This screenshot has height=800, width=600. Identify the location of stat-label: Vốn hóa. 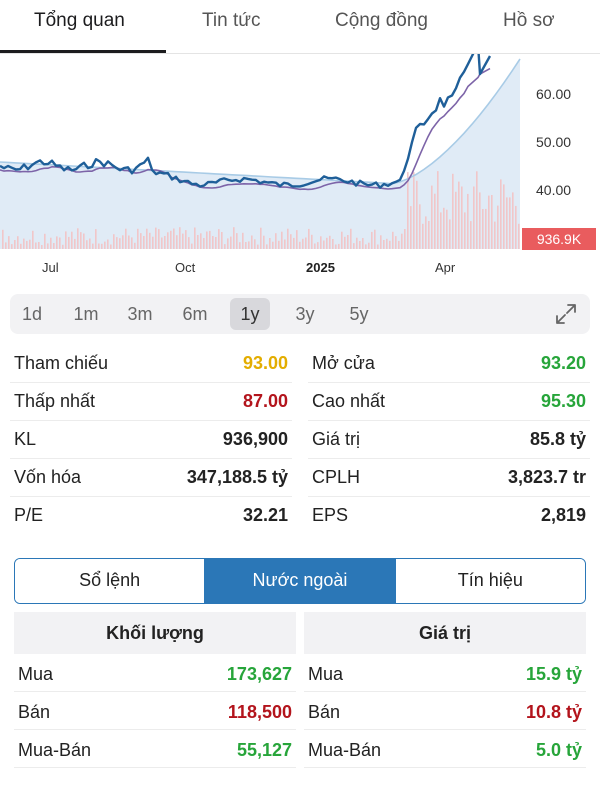
(48, 477).